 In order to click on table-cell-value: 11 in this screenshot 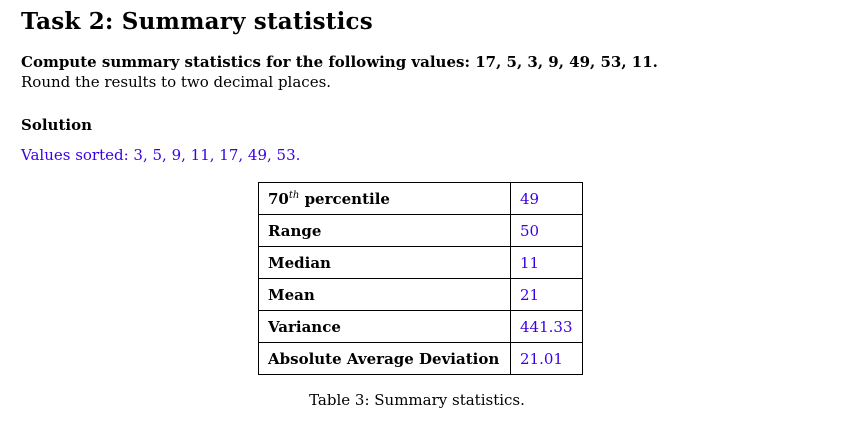, I will do `click(546, 262)`.